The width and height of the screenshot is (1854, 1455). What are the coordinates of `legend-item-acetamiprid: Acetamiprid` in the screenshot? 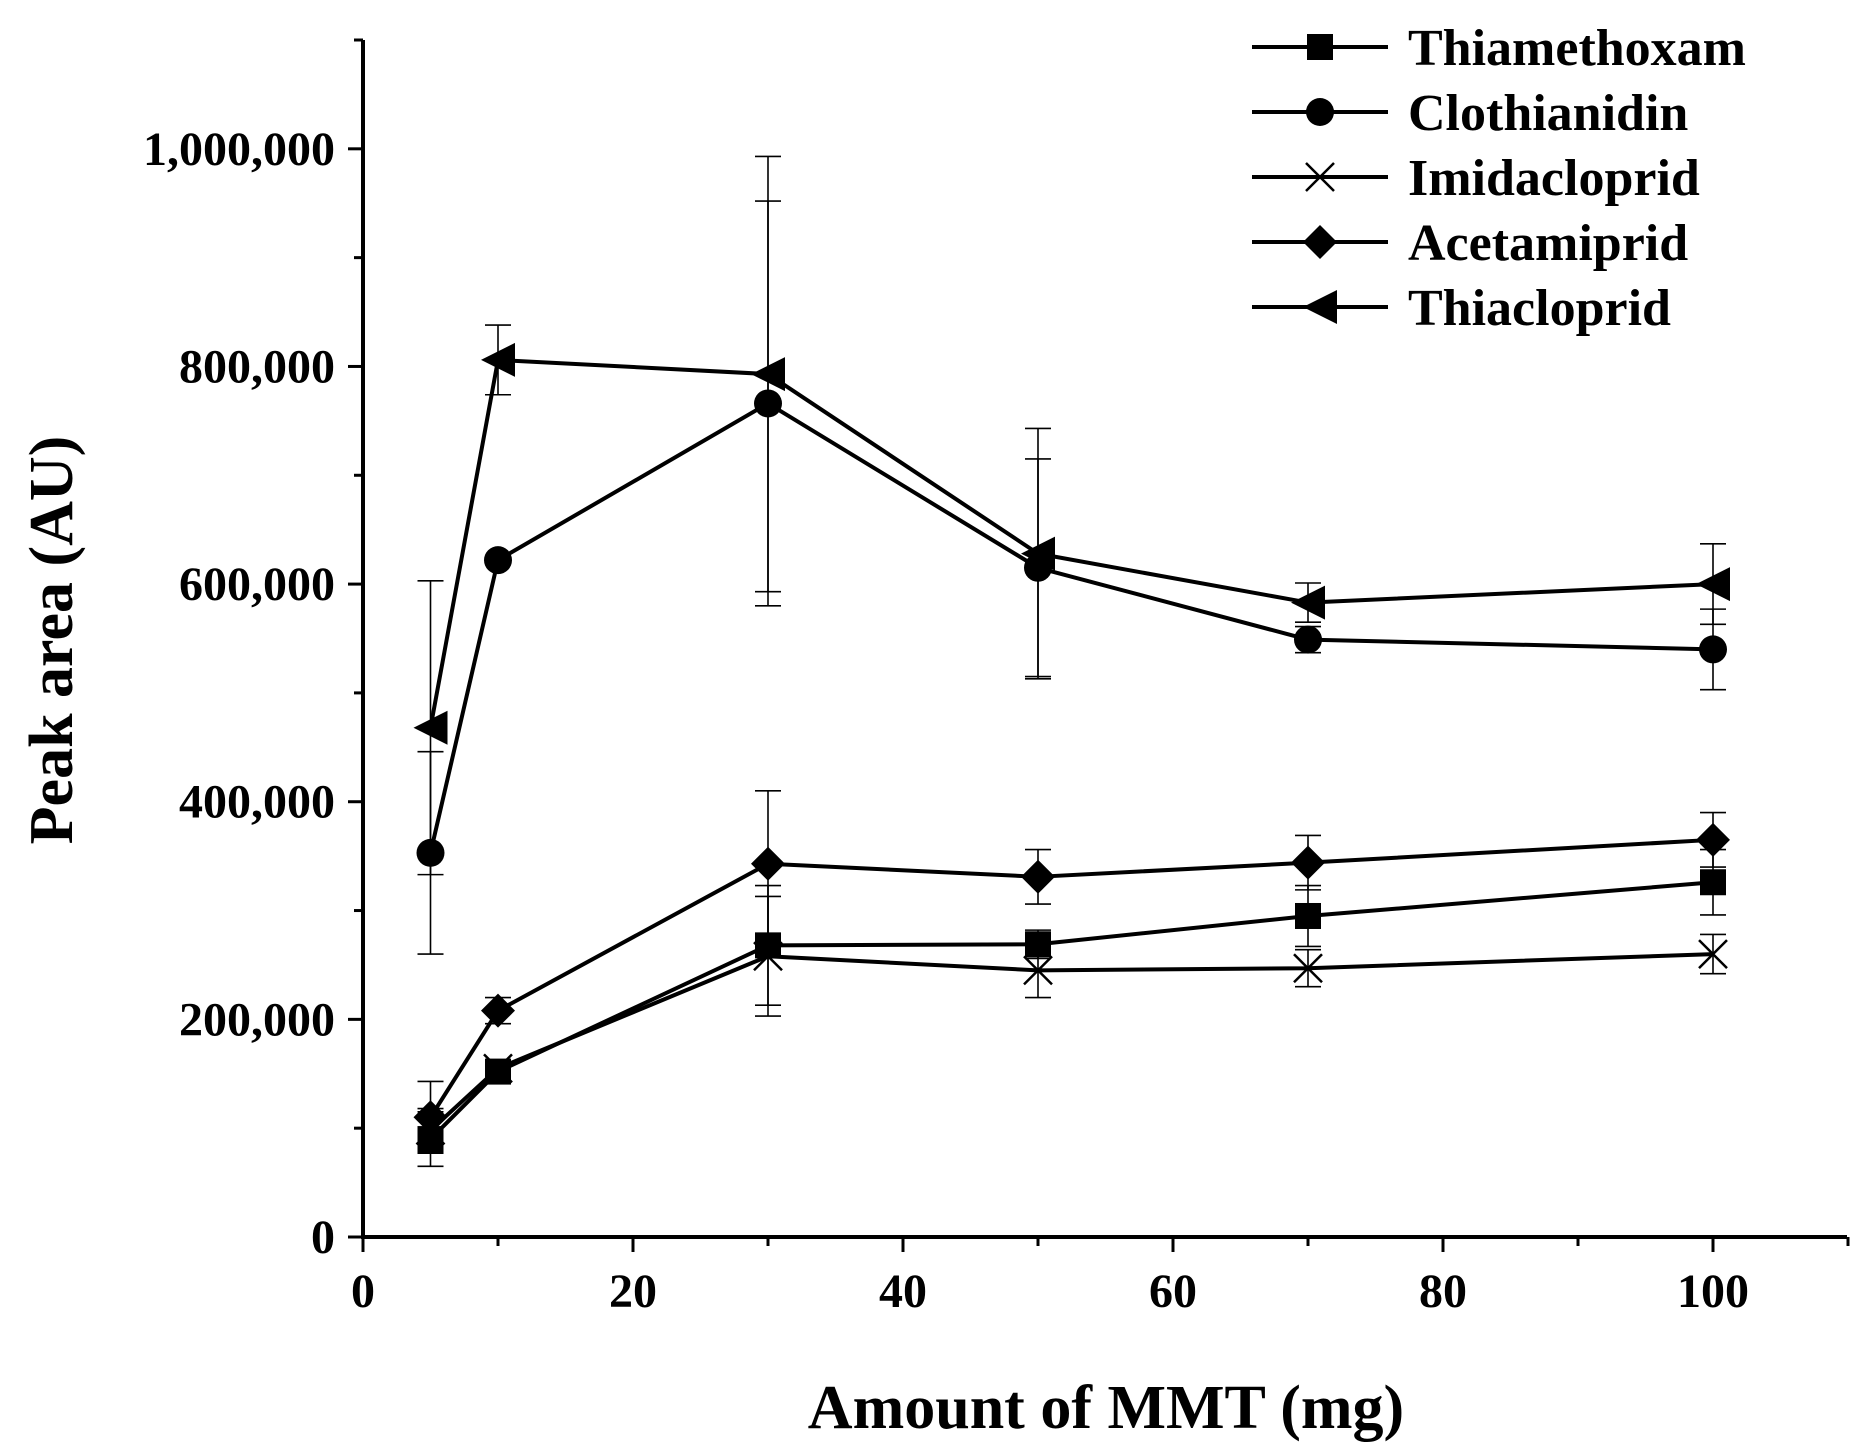 It's located at (1470, 243).